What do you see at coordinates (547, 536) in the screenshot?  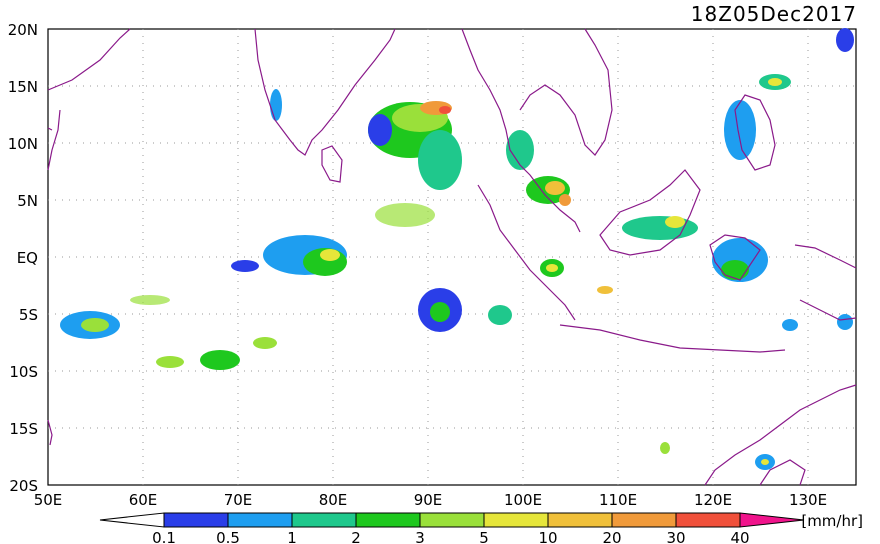 I see `colorbar-tick-label: 10` at bounding box center [547, 536].